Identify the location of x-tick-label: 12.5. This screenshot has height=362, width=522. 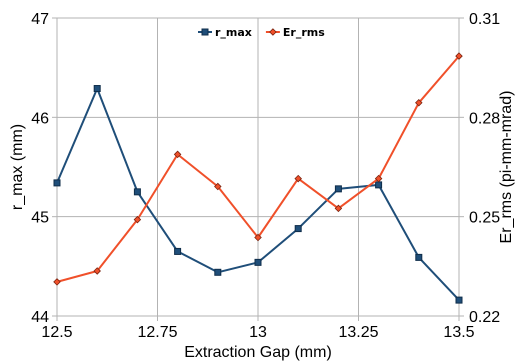
(56, 332).